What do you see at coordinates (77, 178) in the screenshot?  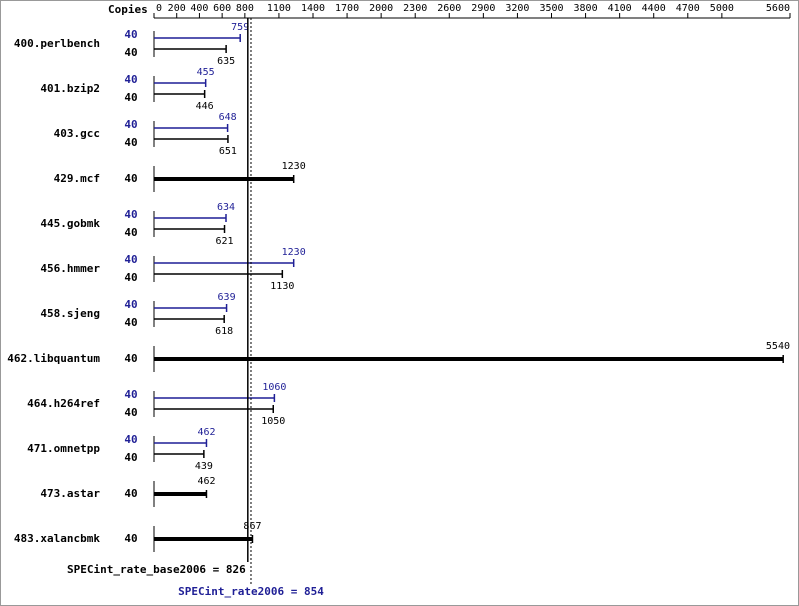 I see `benchmark-label: 429.mcf` at bounding box center [77, 178].